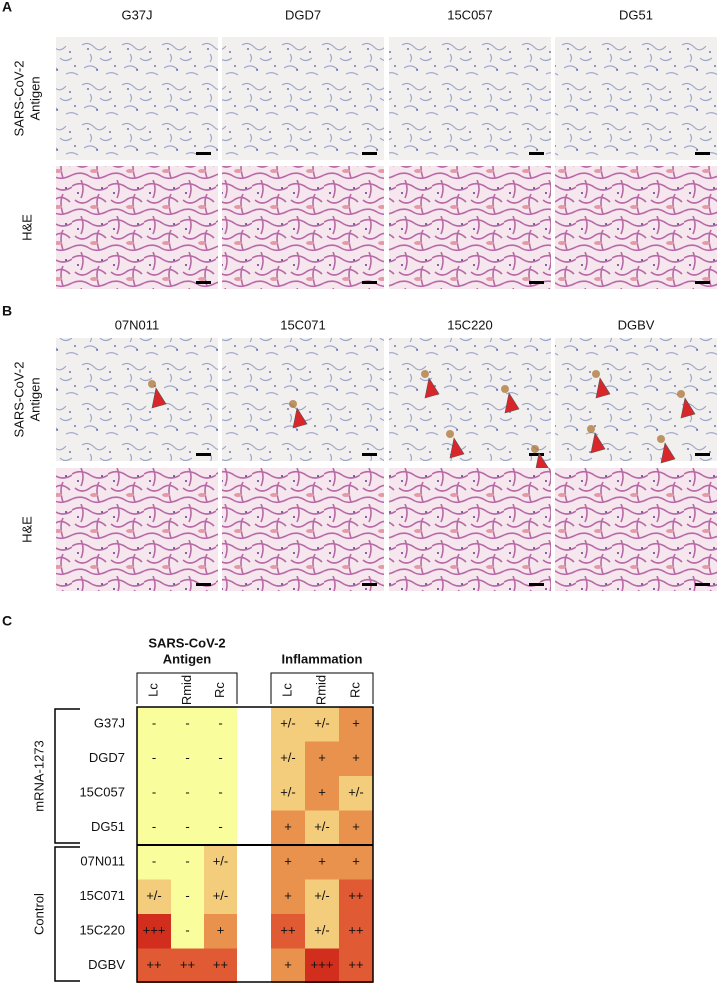 Image resolution: width=718 pixels, height=984 pixels. I want to click on column-label: Rc, so click(219, 690).